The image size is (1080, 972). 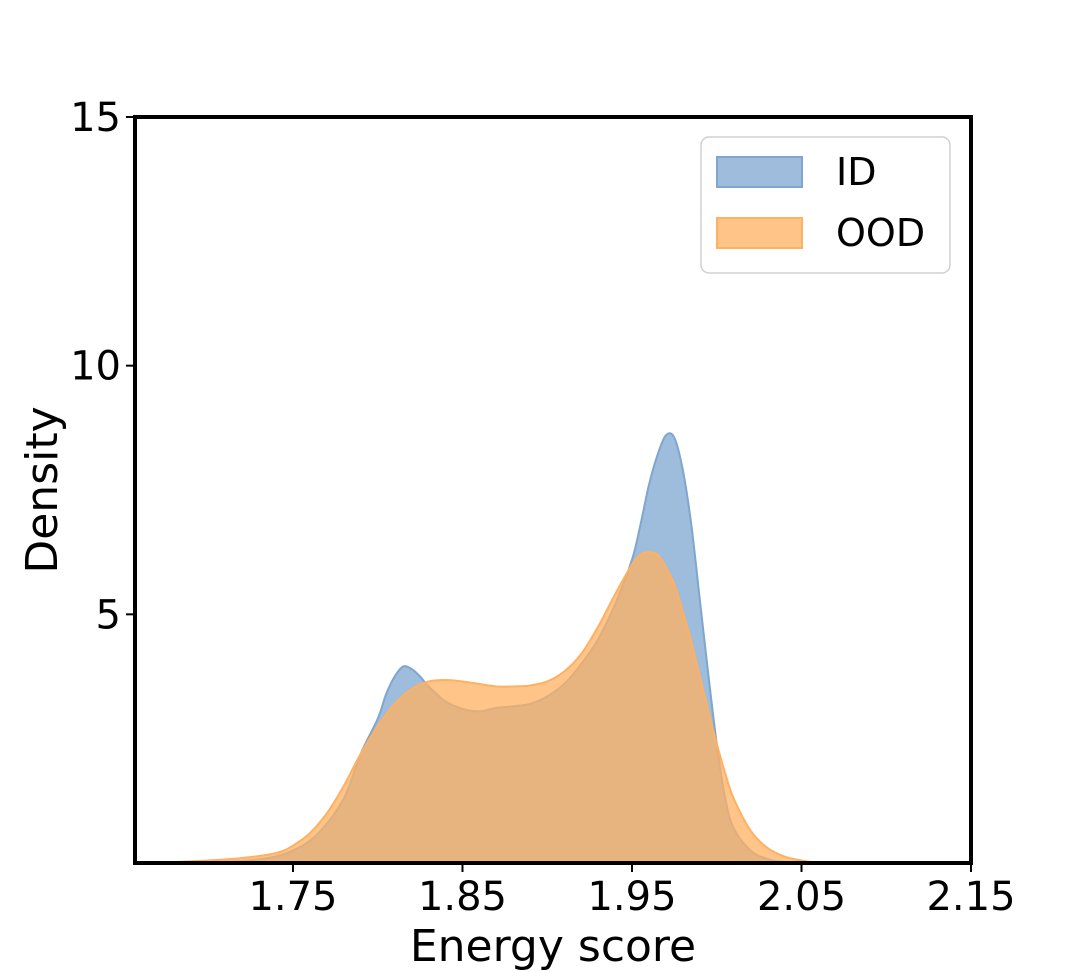 I want to click on x-tick-label: 2.15, so click(x=970, y=897).